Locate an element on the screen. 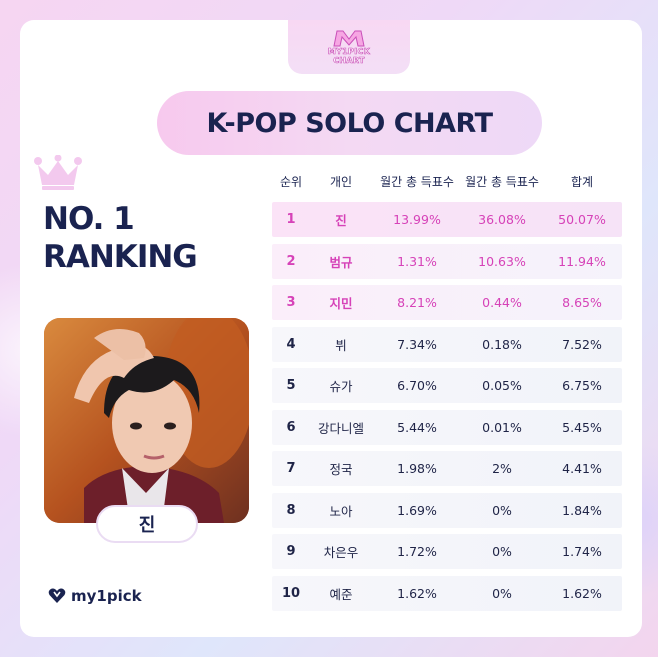 This screenshot has width=658, height=657. header-total: 합계 is located at coordinates (582, 181).